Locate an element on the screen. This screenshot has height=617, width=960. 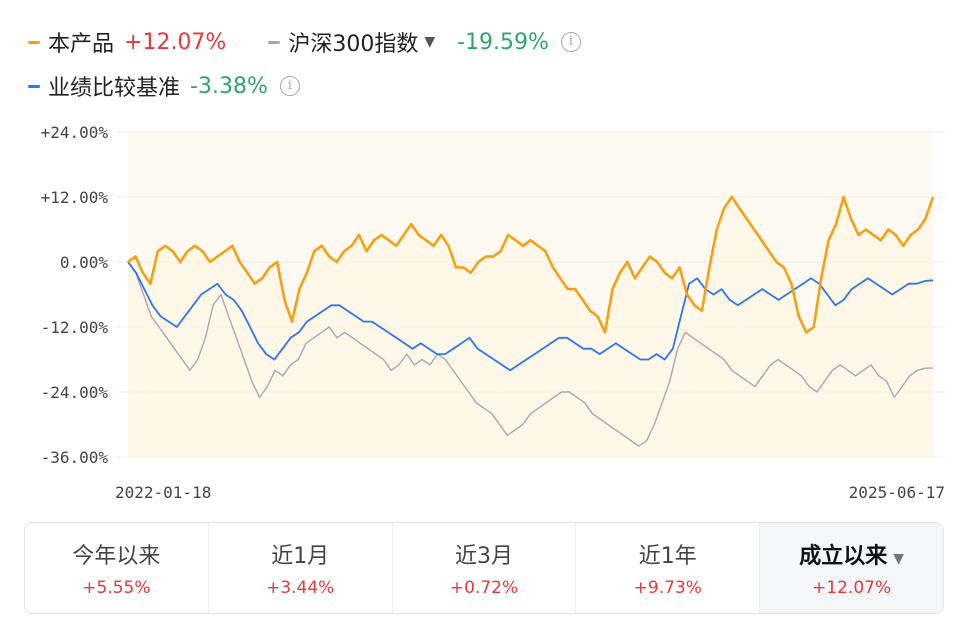
legend-row-2: 业绩比较基准 -3.38% i is located at coordinates (185, 86).